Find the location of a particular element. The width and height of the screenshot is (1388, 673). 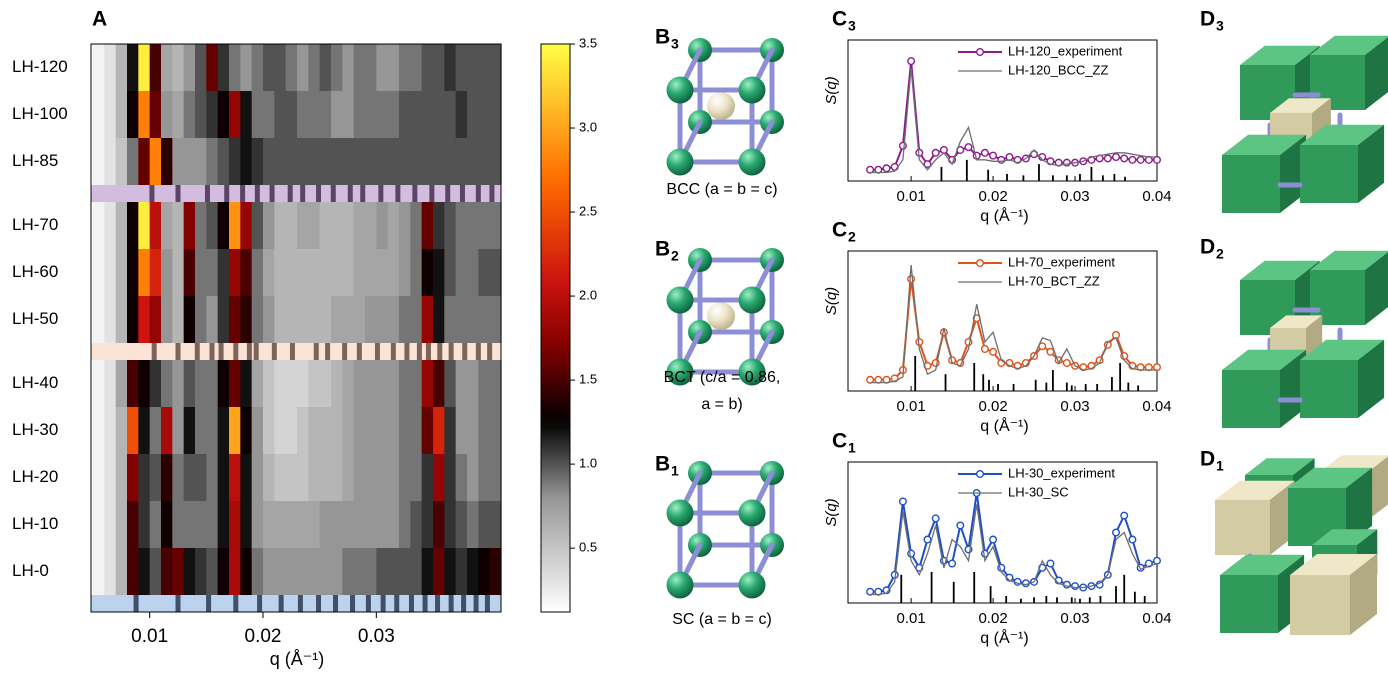

row-label: LH-0 is located at coordinates (30, 570).